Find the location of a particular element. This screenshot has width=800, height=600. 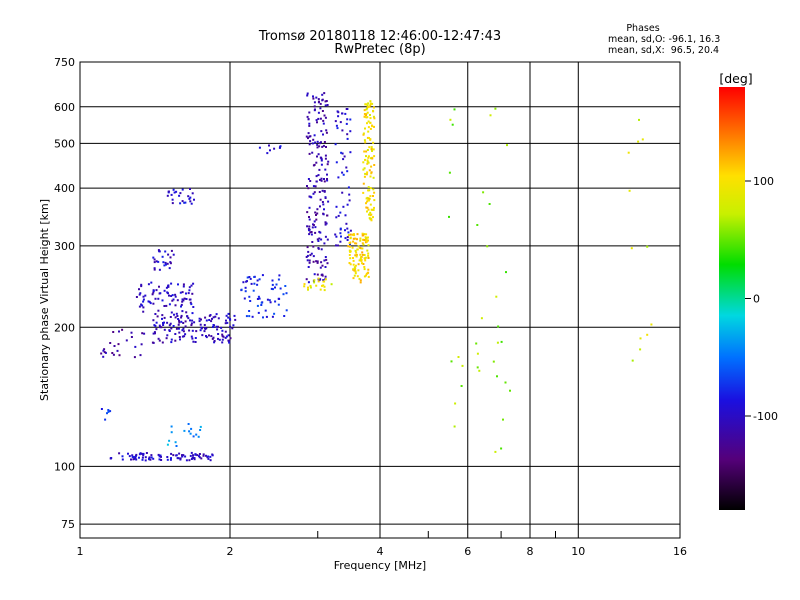

colorbar: [deg] 100 0 -100 is located at coordinates (748, 290).